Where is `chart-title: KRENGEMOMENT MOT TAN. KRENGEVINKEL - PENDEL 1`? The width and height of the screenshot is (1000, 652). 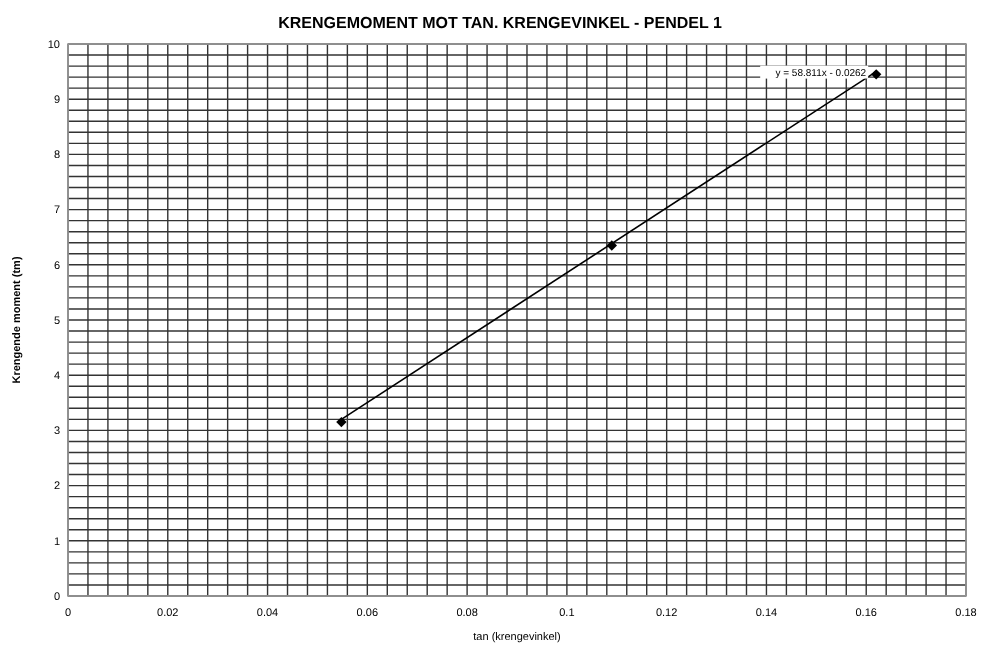 chart-title: KRENGEMOMENT MOT TAN. KRENGEVINKEL - PENDEL 1 is located at coordinates (500, 23).